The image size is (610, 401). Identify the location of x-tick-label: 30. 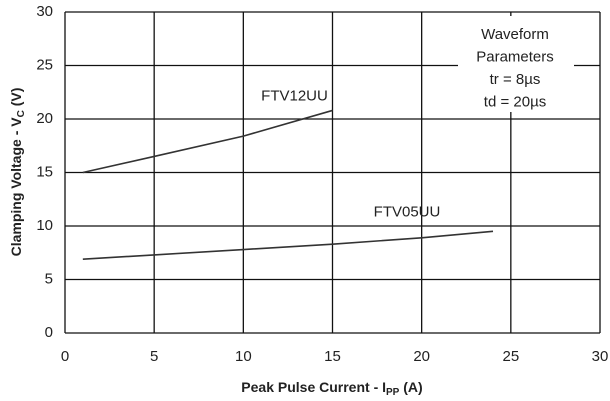
(600, 356).